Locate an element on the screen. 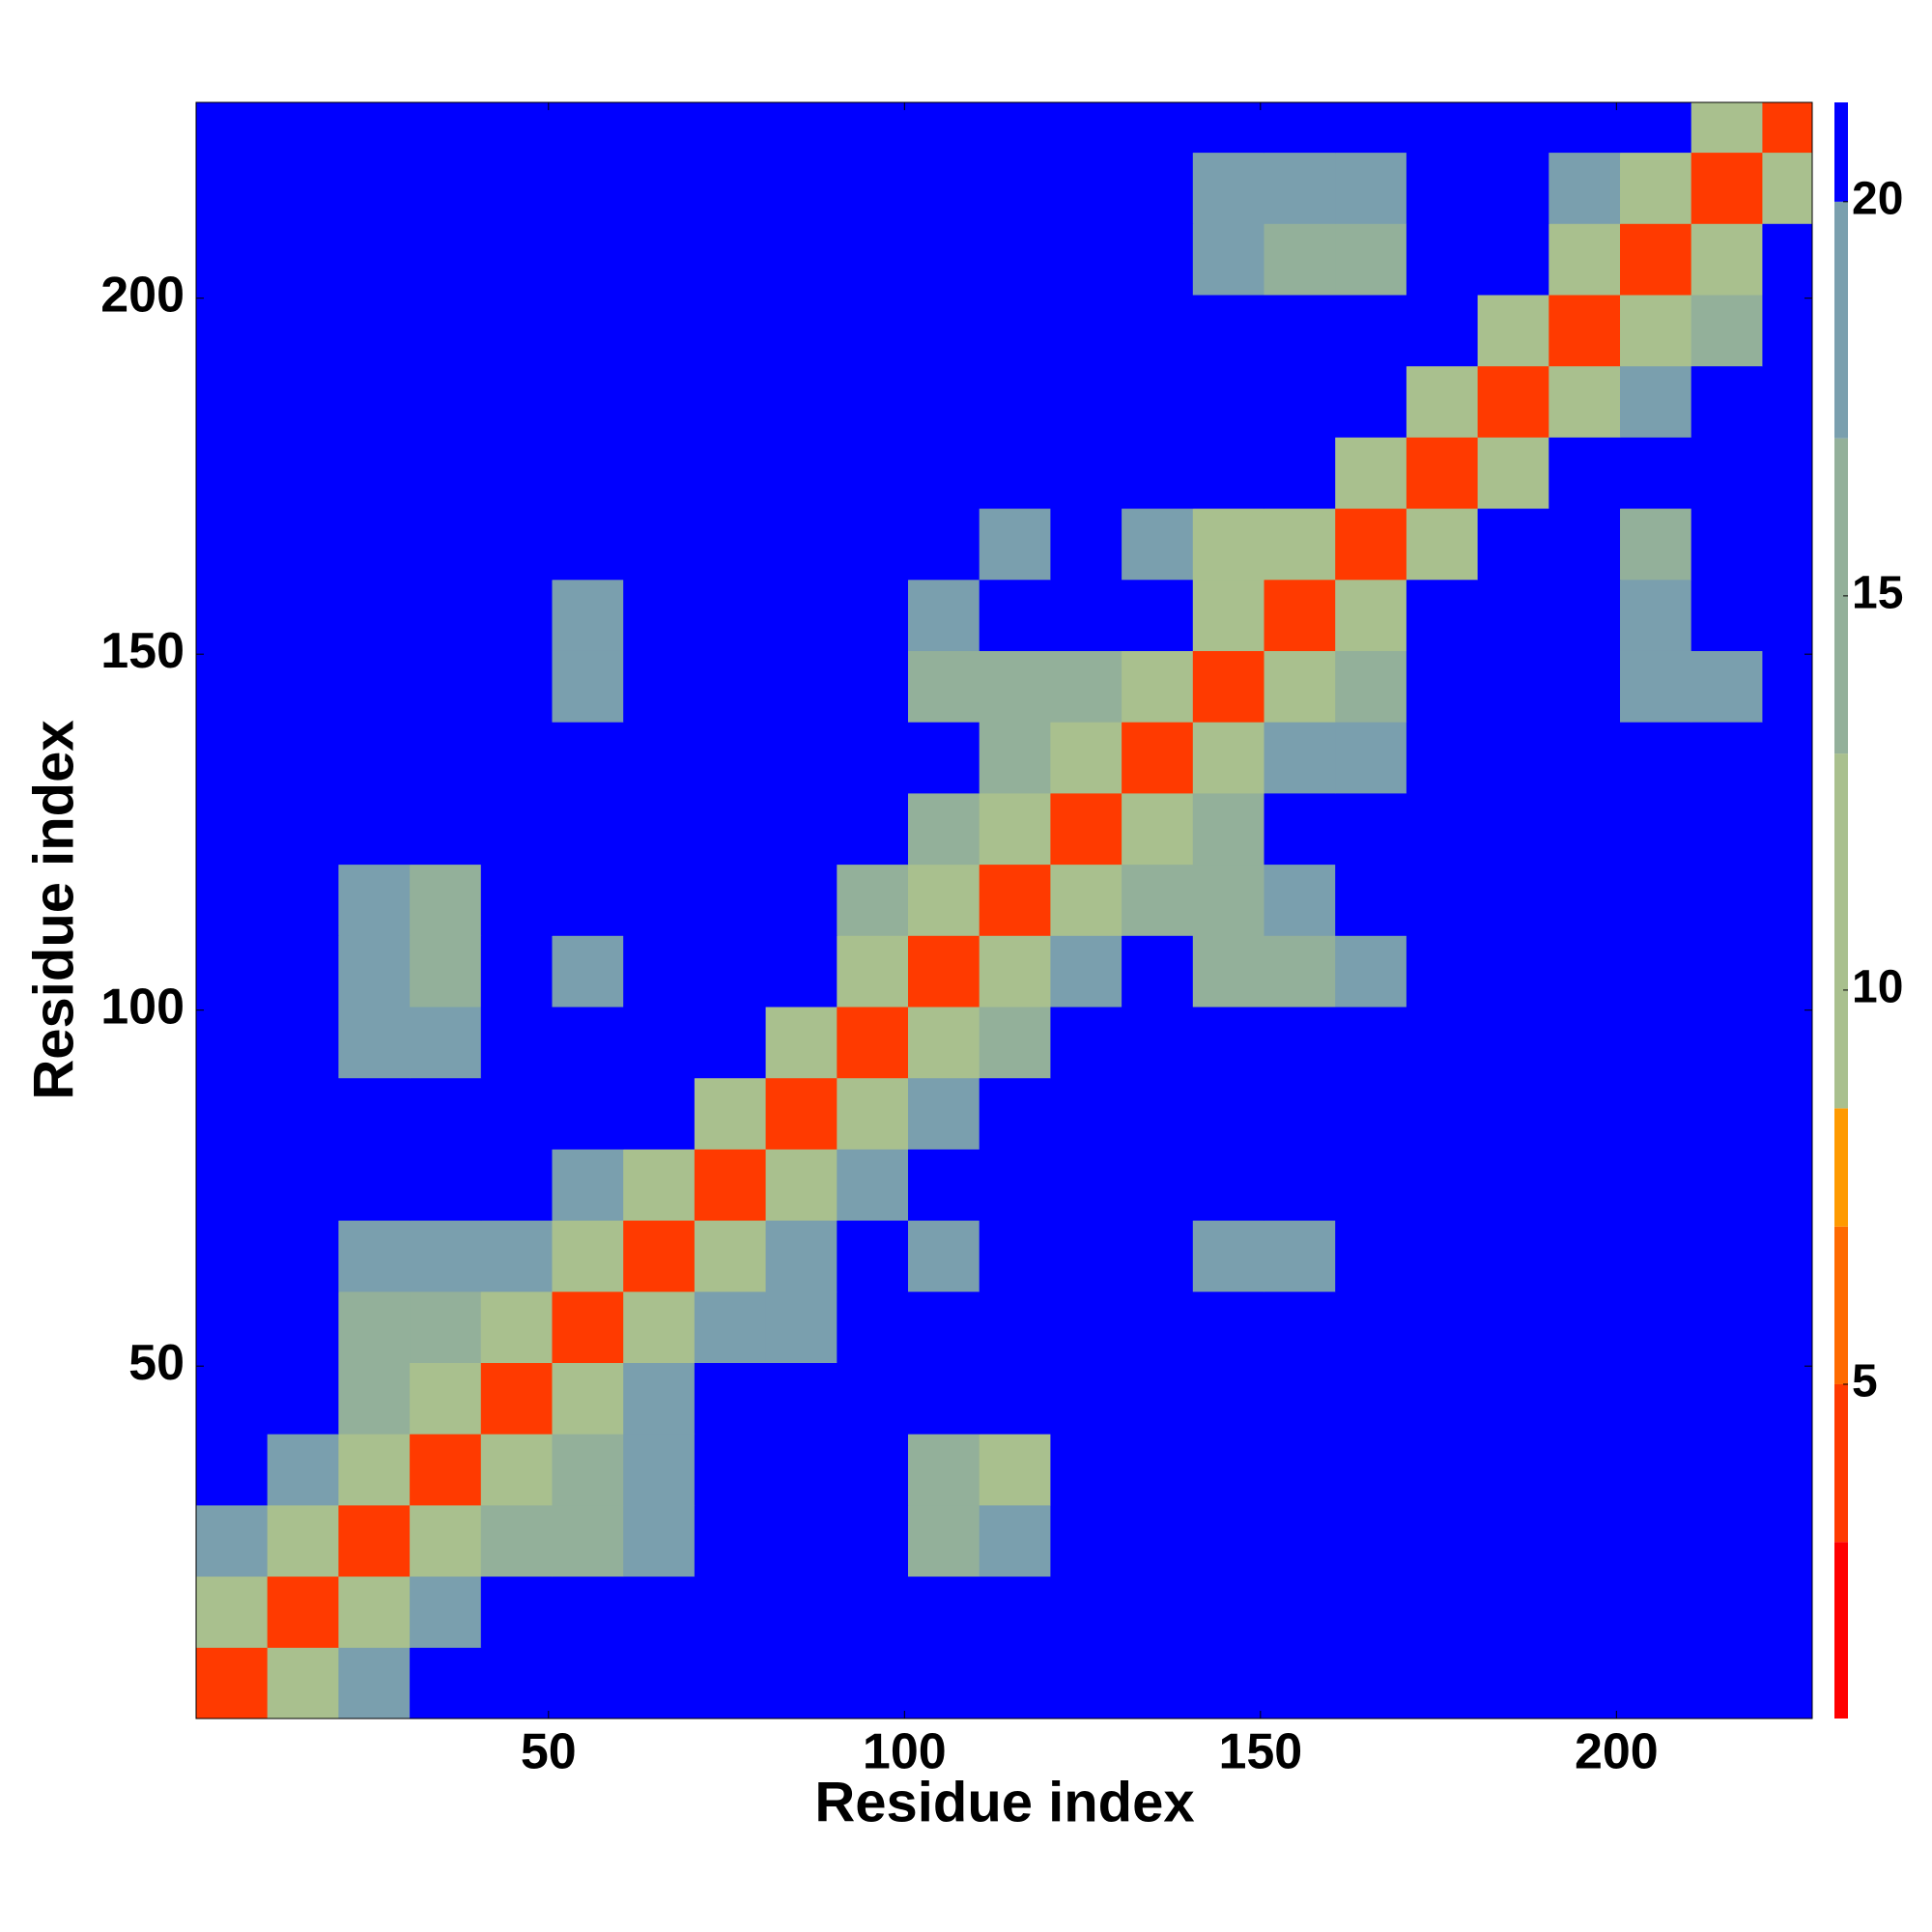  x-tick-label: 50 is located at coordinates (549, 1752).